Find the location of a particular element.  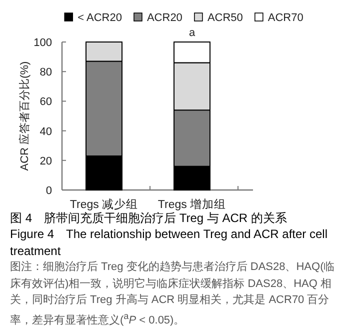

y-tick-label: 80 is located at coordinates (46, 72).